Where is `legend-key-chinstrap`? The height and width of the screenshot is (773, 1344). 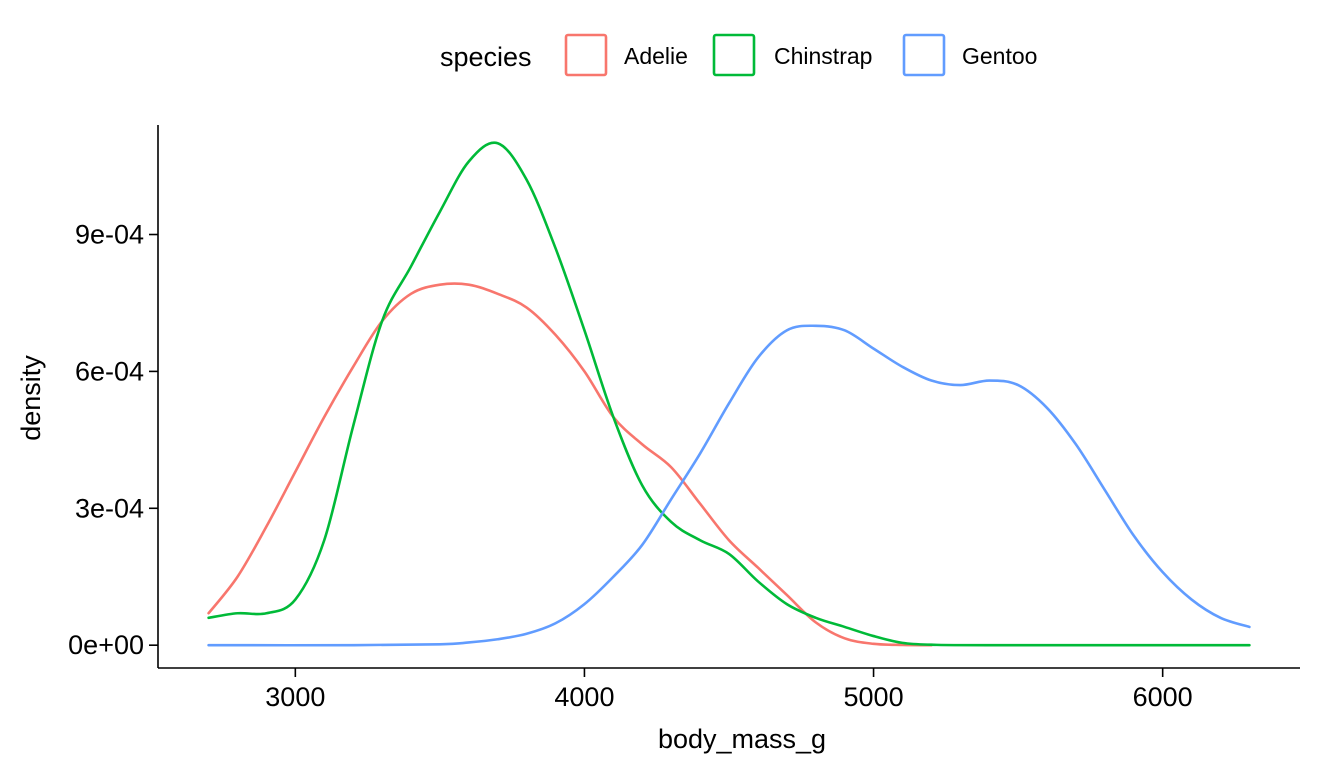 legend-key-chinstrap is located at coordinates (734, 55).